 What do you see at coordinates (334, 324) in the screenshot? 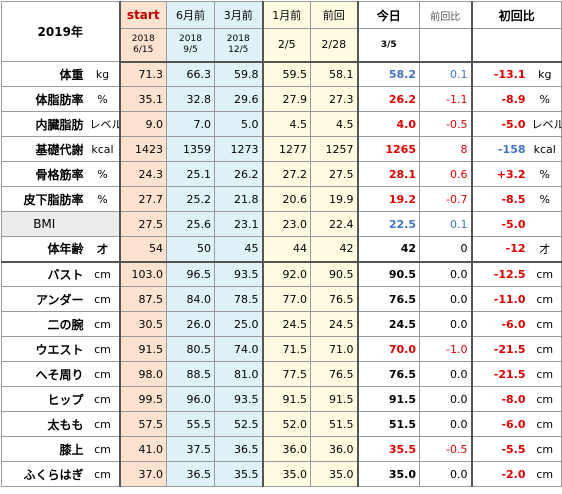
I see `previous-value: 24.5` at bounding box center [334, 324].